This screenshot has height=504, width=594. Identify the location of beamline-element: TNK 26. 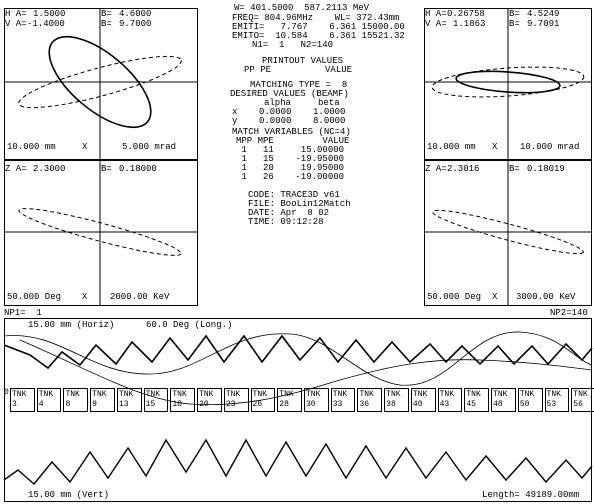
(263, 400).